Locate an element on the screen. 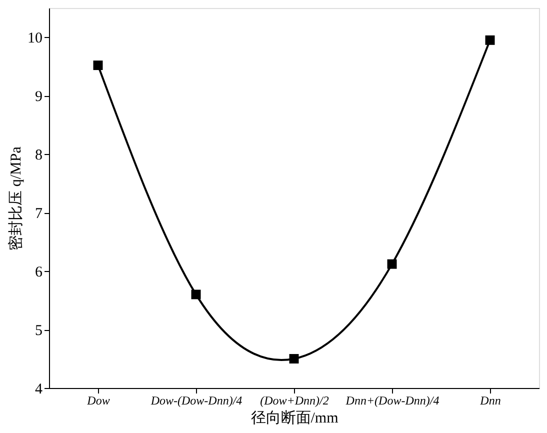 The image size is (547, 433). y-tick-label: 6 is located at coordinates (39, 272).